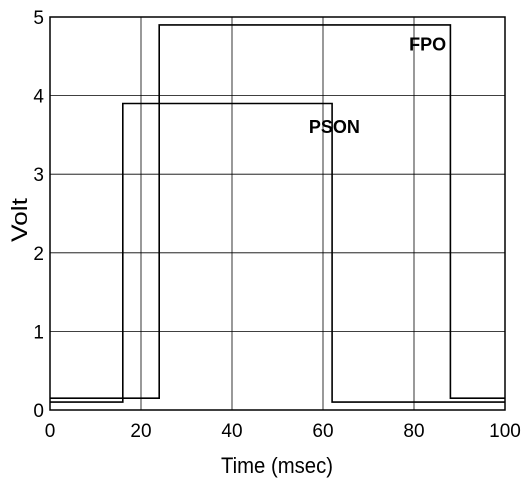 The width and height of the screenshot is (527, 485). What do you see at coordinates (377, 86) in the screenshot?
I see `annotations: FPO PSON` at bounding box center [377, 86].